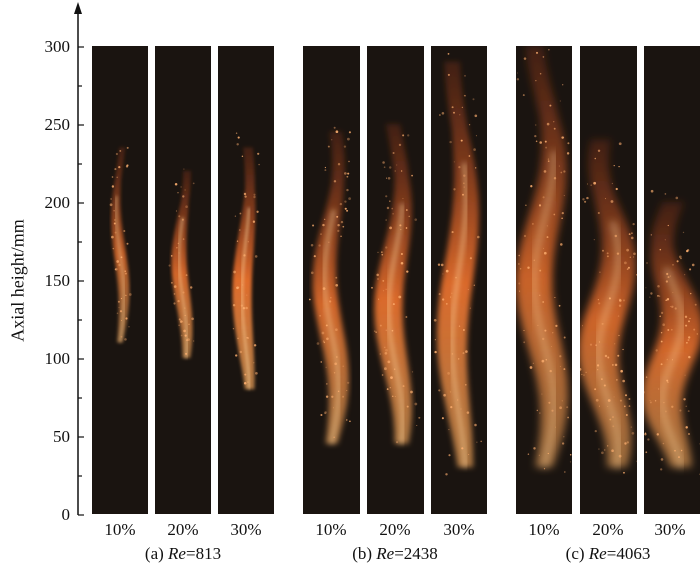  What do you see at coordinates (183, 529) in the screenshot?
I see `panel-label-a-20: 20%` at bounding box center [183, 529].